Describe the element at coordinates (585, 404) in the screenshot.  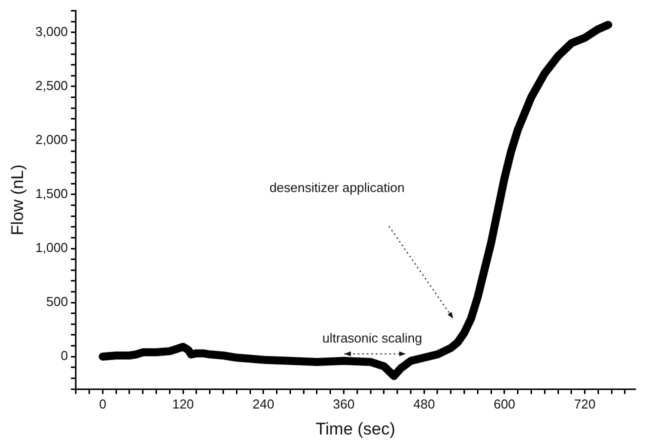
I see `x-tick-label: 720` at that location.